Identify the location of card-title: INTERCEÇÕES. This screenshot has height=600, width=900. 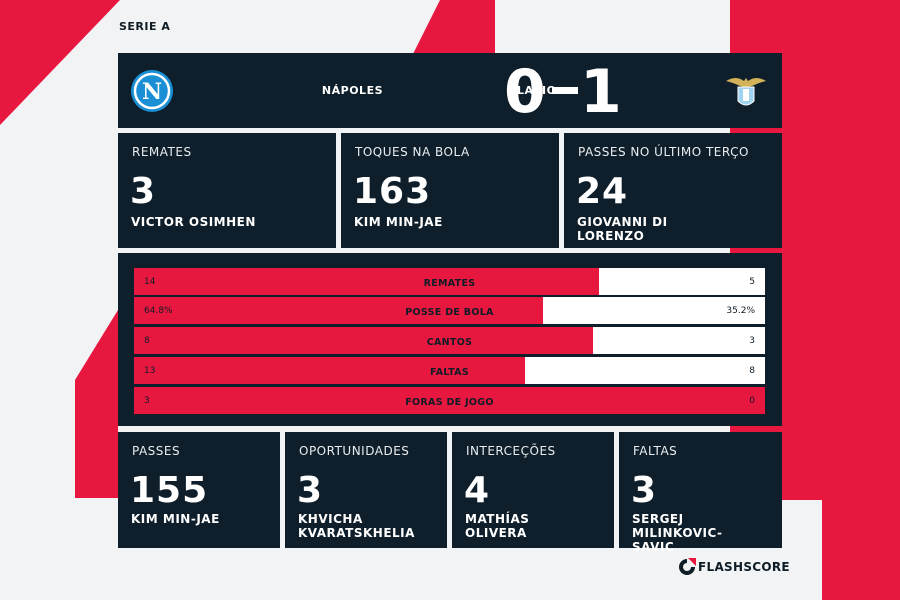
(511, 451).